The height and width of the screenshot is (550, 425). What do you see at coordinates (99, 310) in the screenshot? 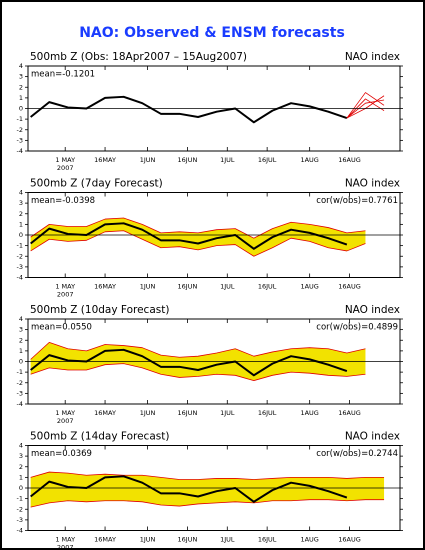
I see `panel-header: 500mb Z (10day Forecast)` at bounding box center [99, 310].